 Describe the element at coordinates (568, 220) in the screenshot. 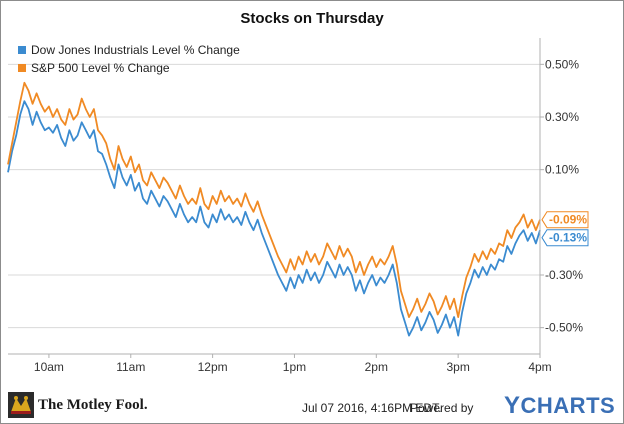

I see `end-value-label: -0.09%` at that location.